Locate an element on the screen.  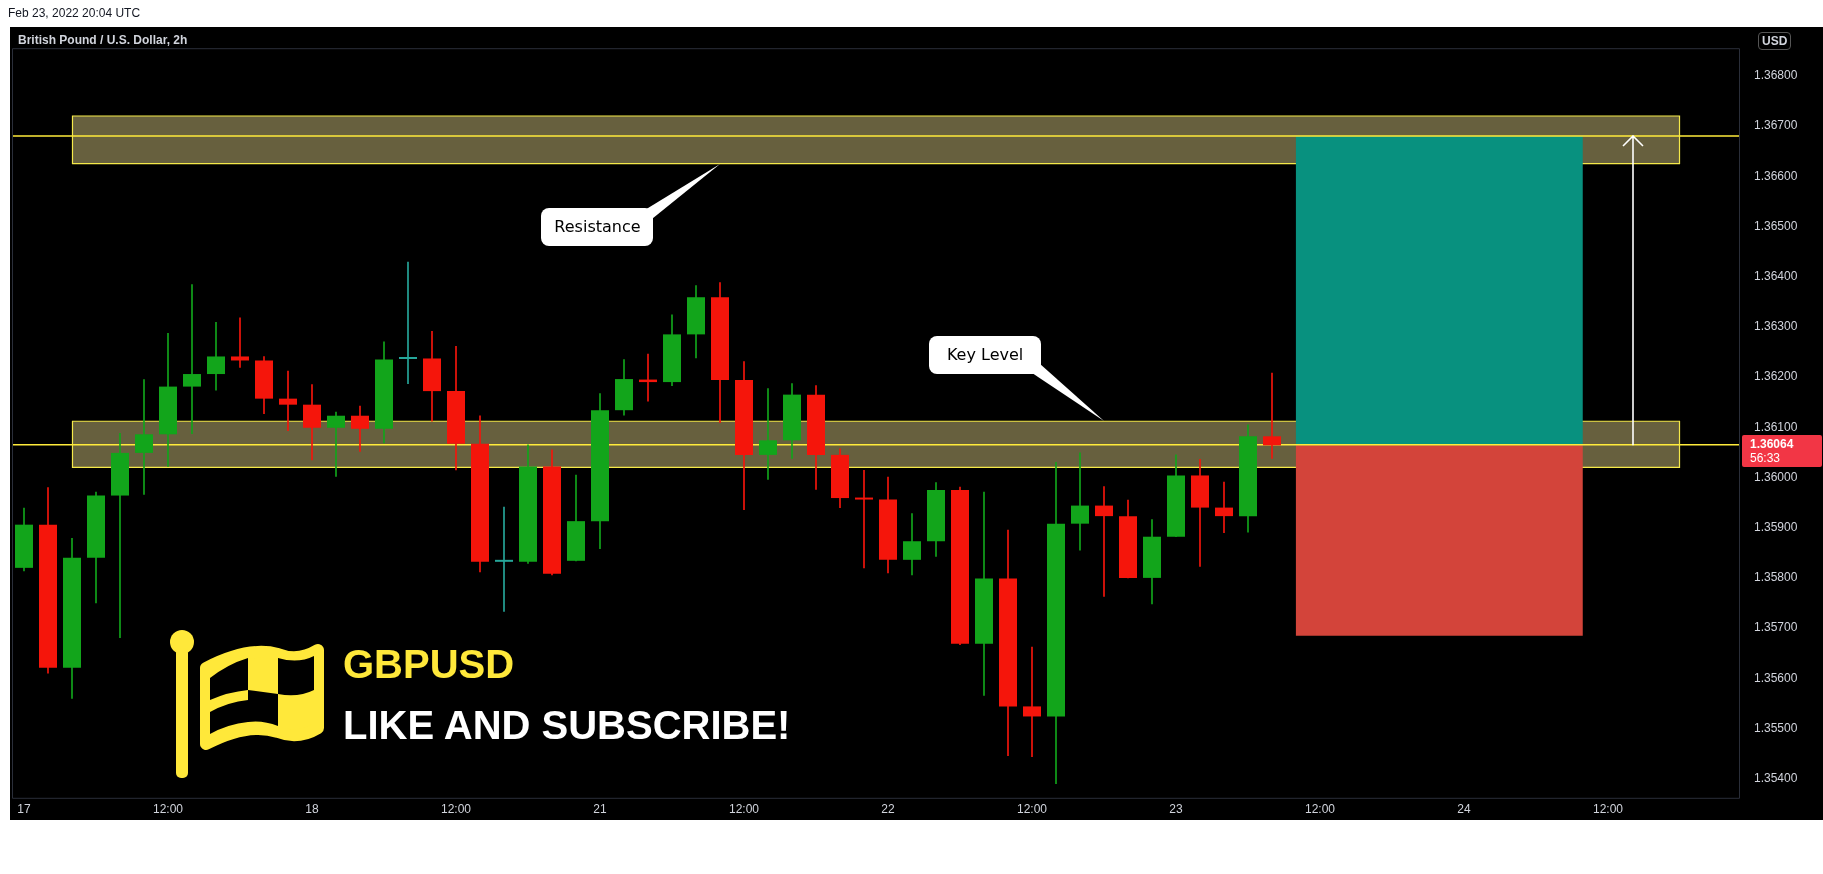
y-tick-label: 1.36100 is located at coordinates (1776, 426).